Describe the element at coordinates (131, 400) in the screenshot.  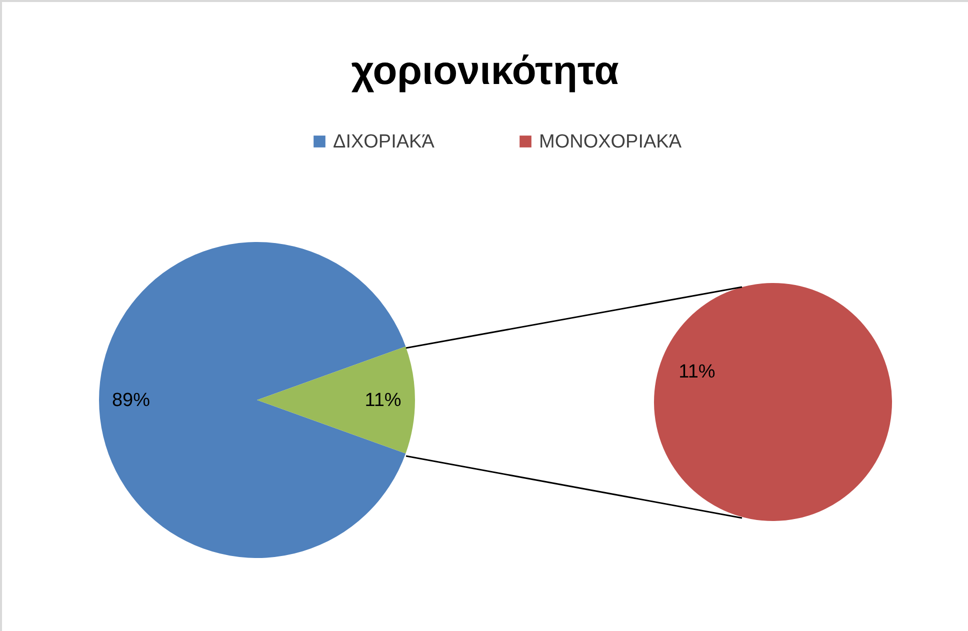
I see `data-label: 89%` at that location.